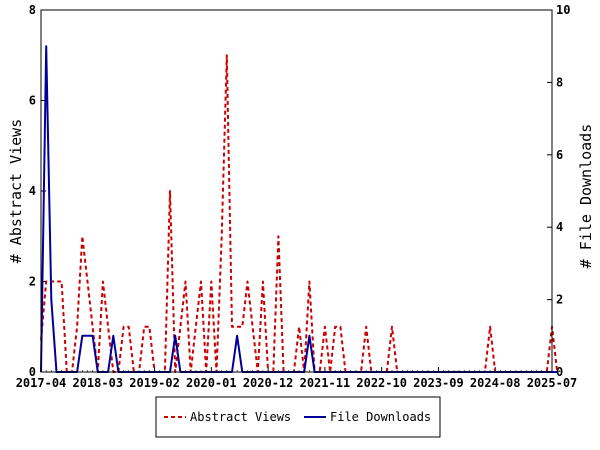 This screenshot has height=450, width=600. I want to click on legend-label-file-downloads: File Downloads, so click(380, 417).